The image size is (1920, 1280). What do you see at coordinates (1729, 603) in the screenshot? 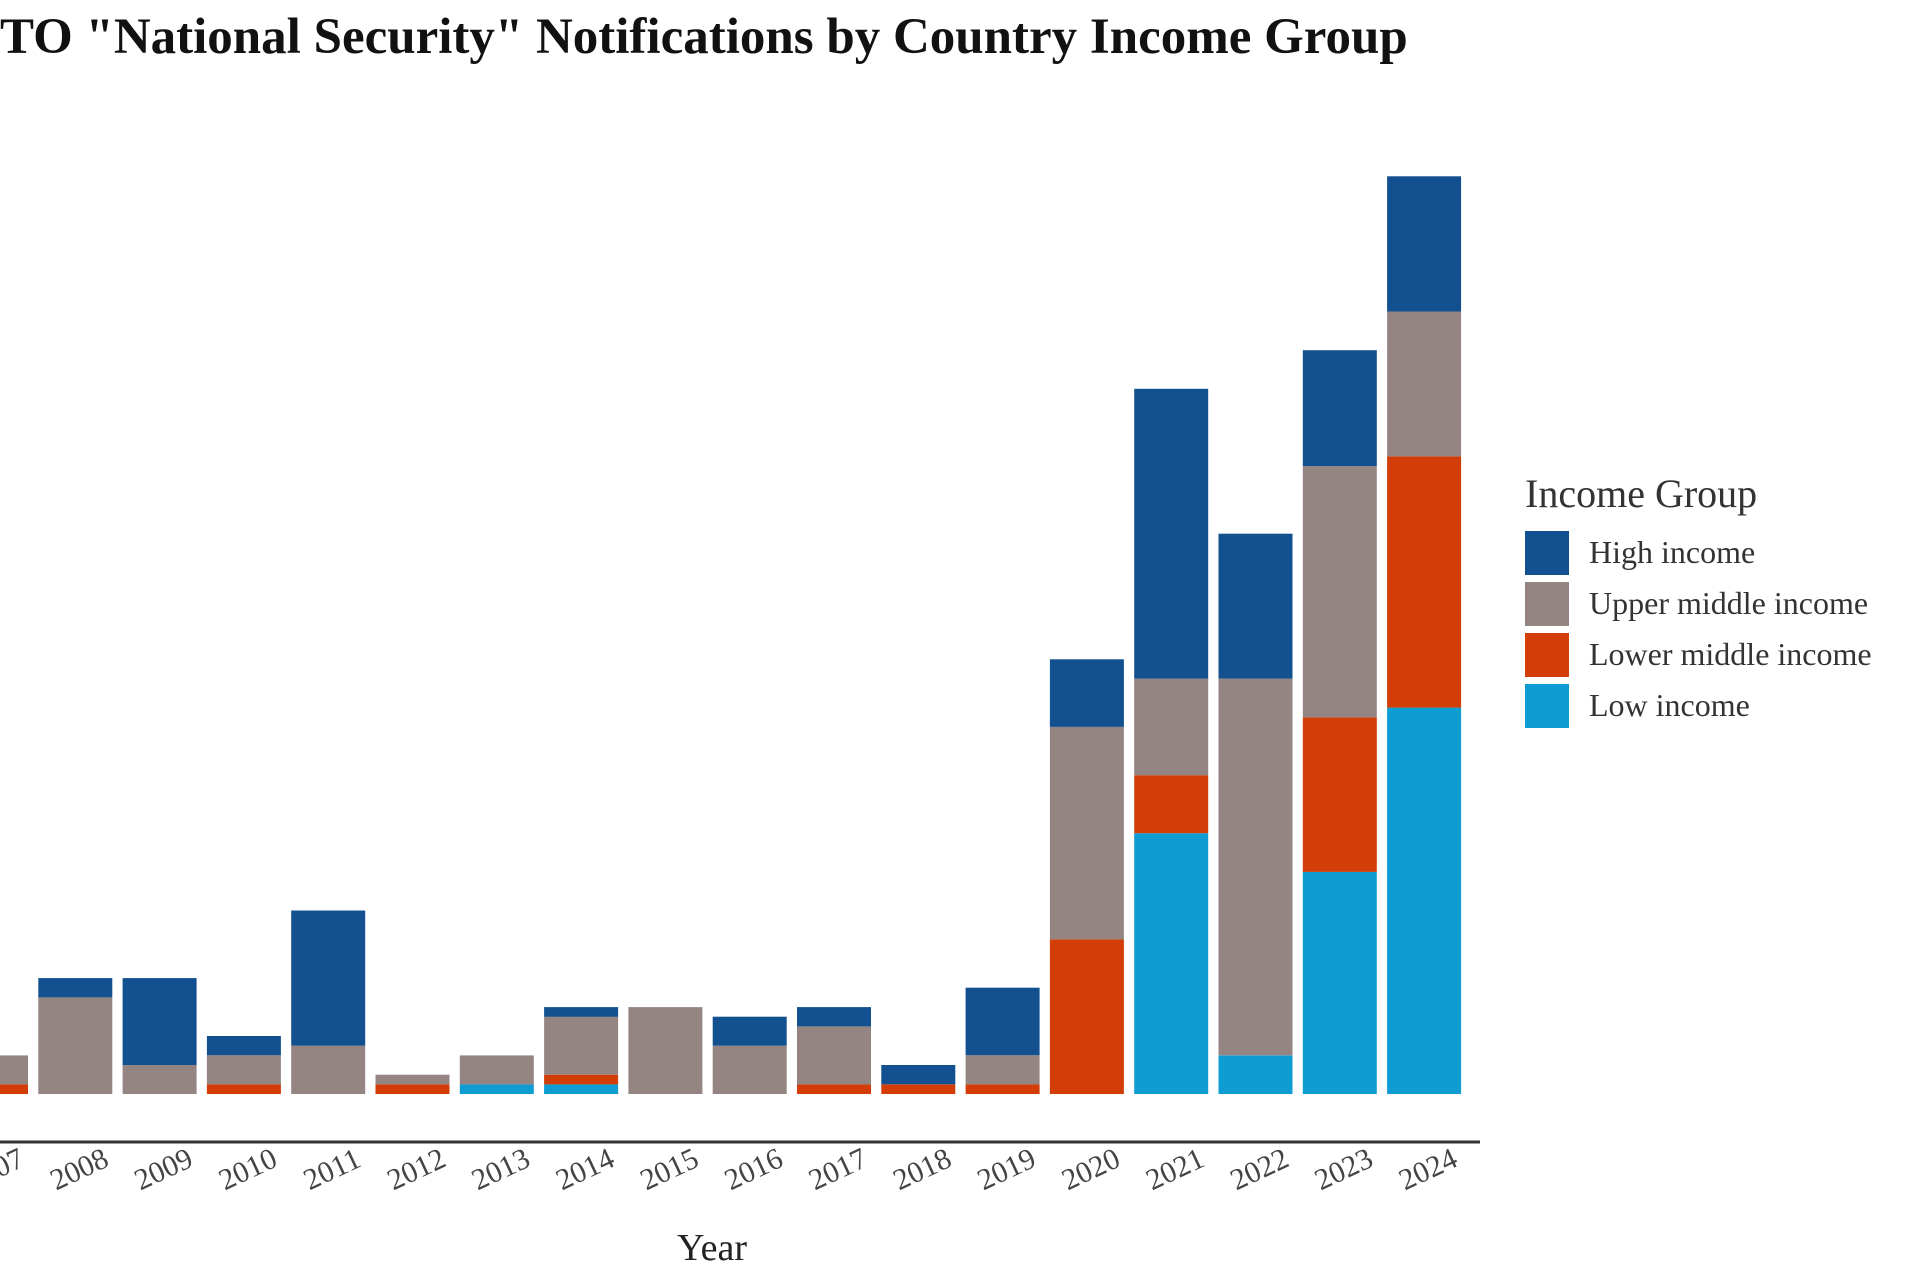
I see `legend-label-upper-middle-income: Upper middle income` at bounding box center [1729, 603].